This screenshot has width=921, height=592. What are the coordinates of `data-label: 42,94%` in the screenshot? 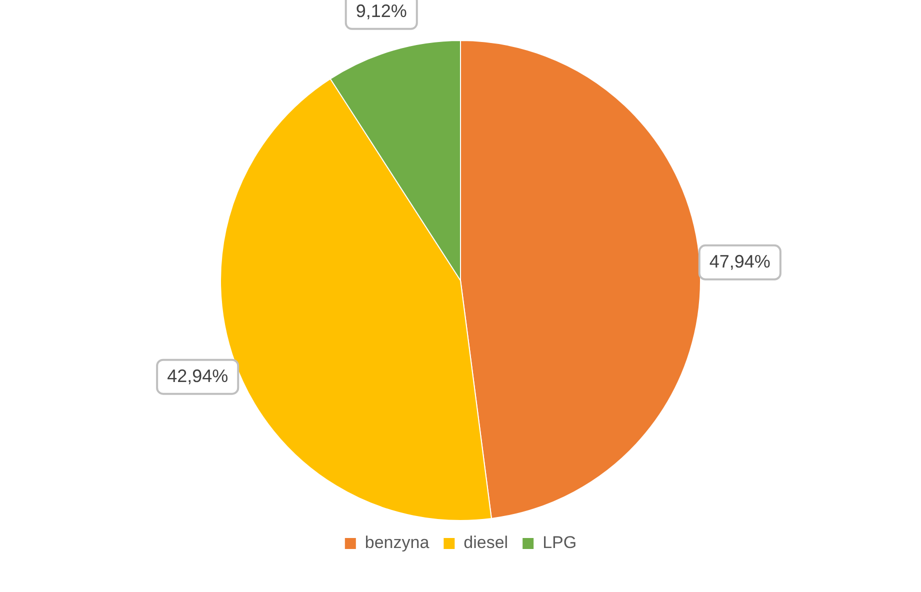 It's located at (197, 376).